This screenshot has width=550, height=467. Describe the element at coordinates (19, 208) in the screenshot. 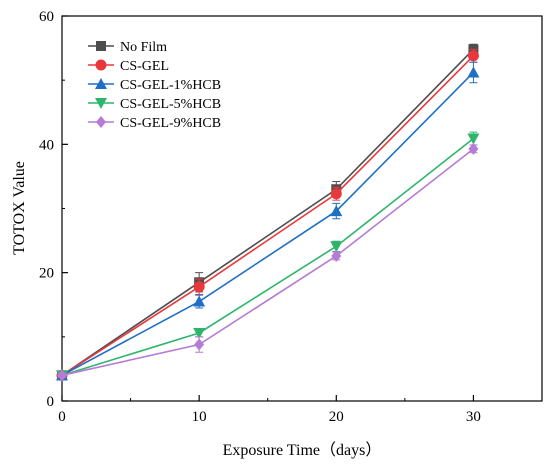

I see `y-axis-label: TOTOX Value` at that location.